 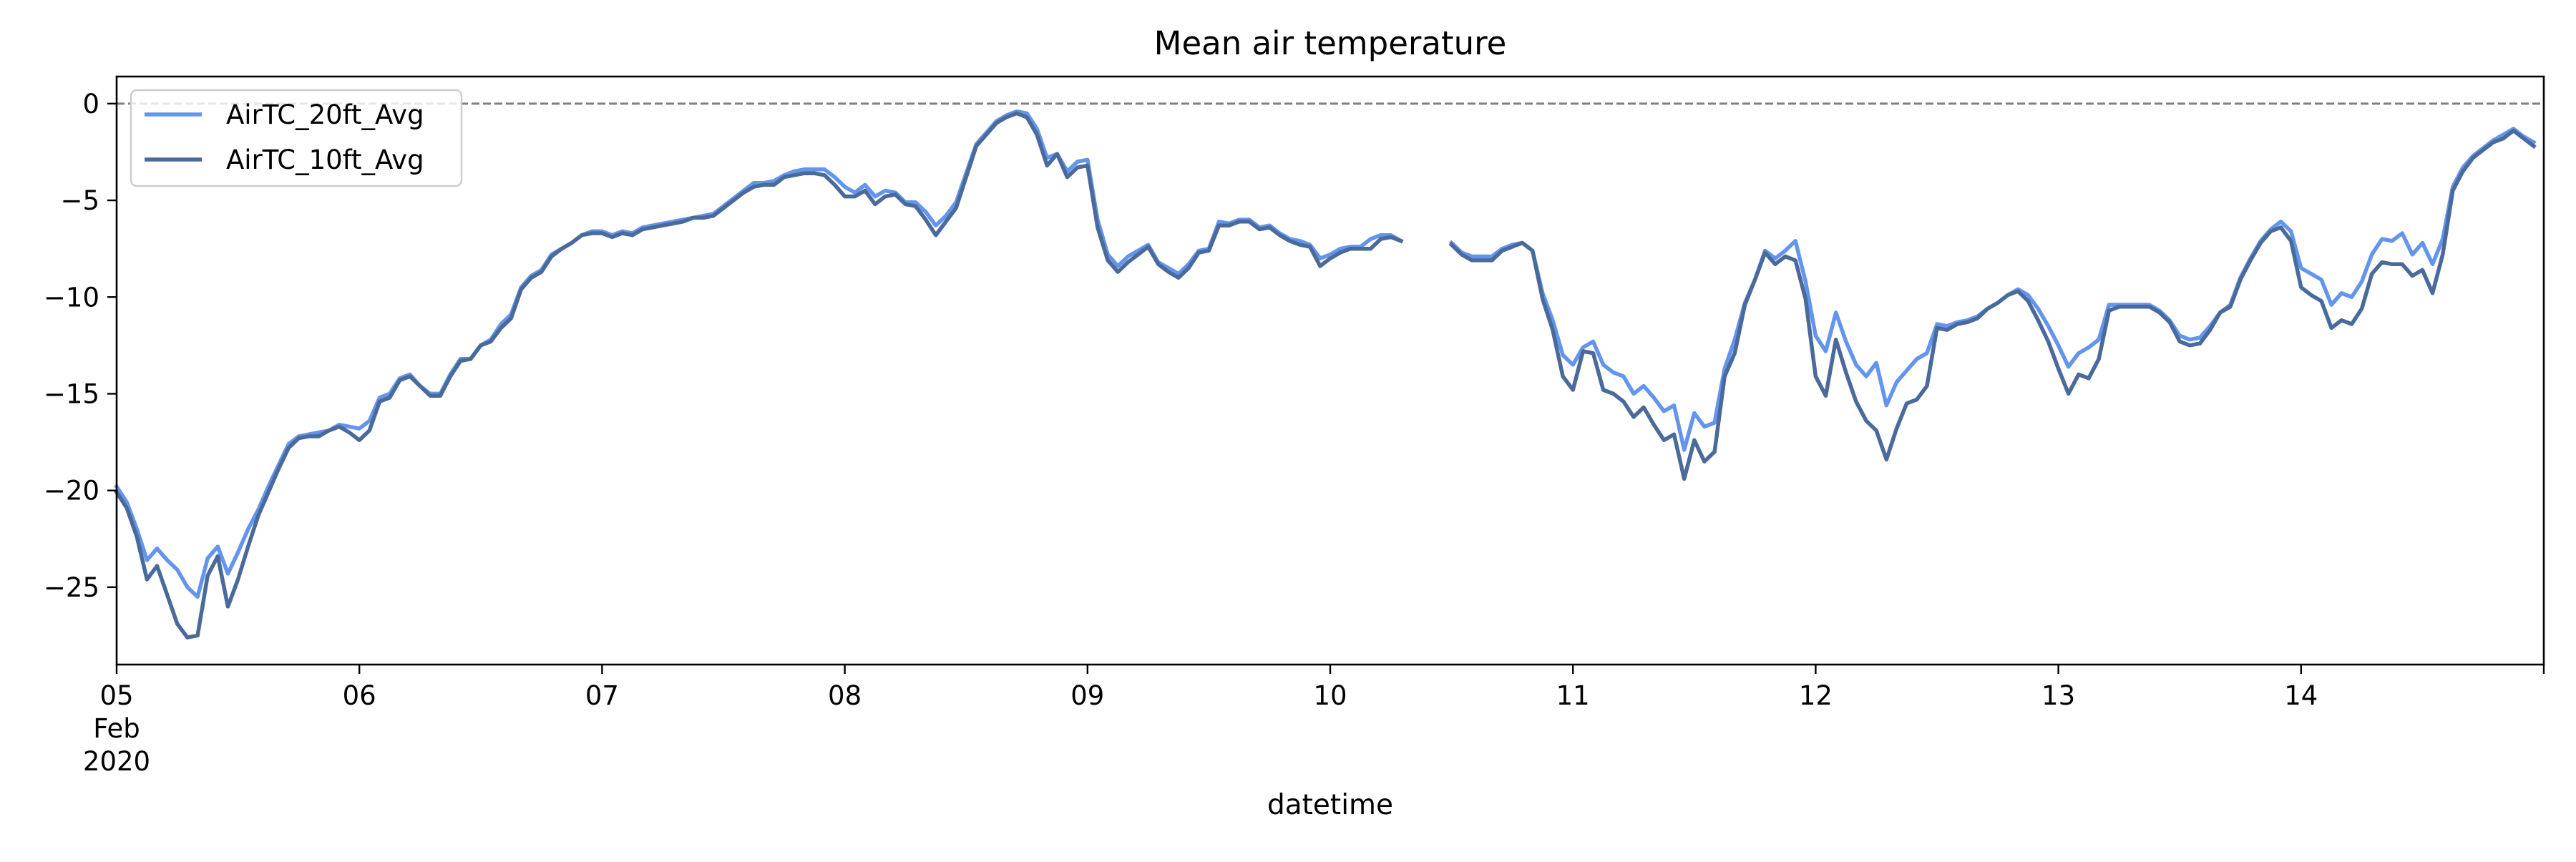 I want to click on x-tick-label: 09, so click(x=1087, y=695).